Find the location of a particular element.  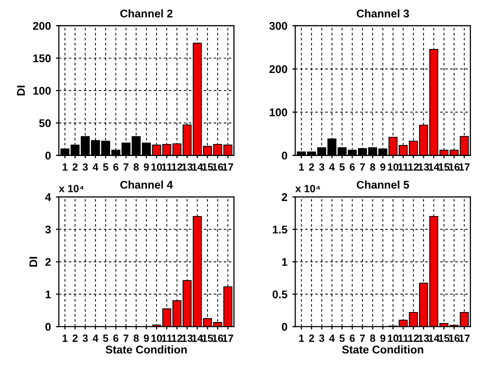

y-tick-label: 4 is located at coordinates (48, 197).